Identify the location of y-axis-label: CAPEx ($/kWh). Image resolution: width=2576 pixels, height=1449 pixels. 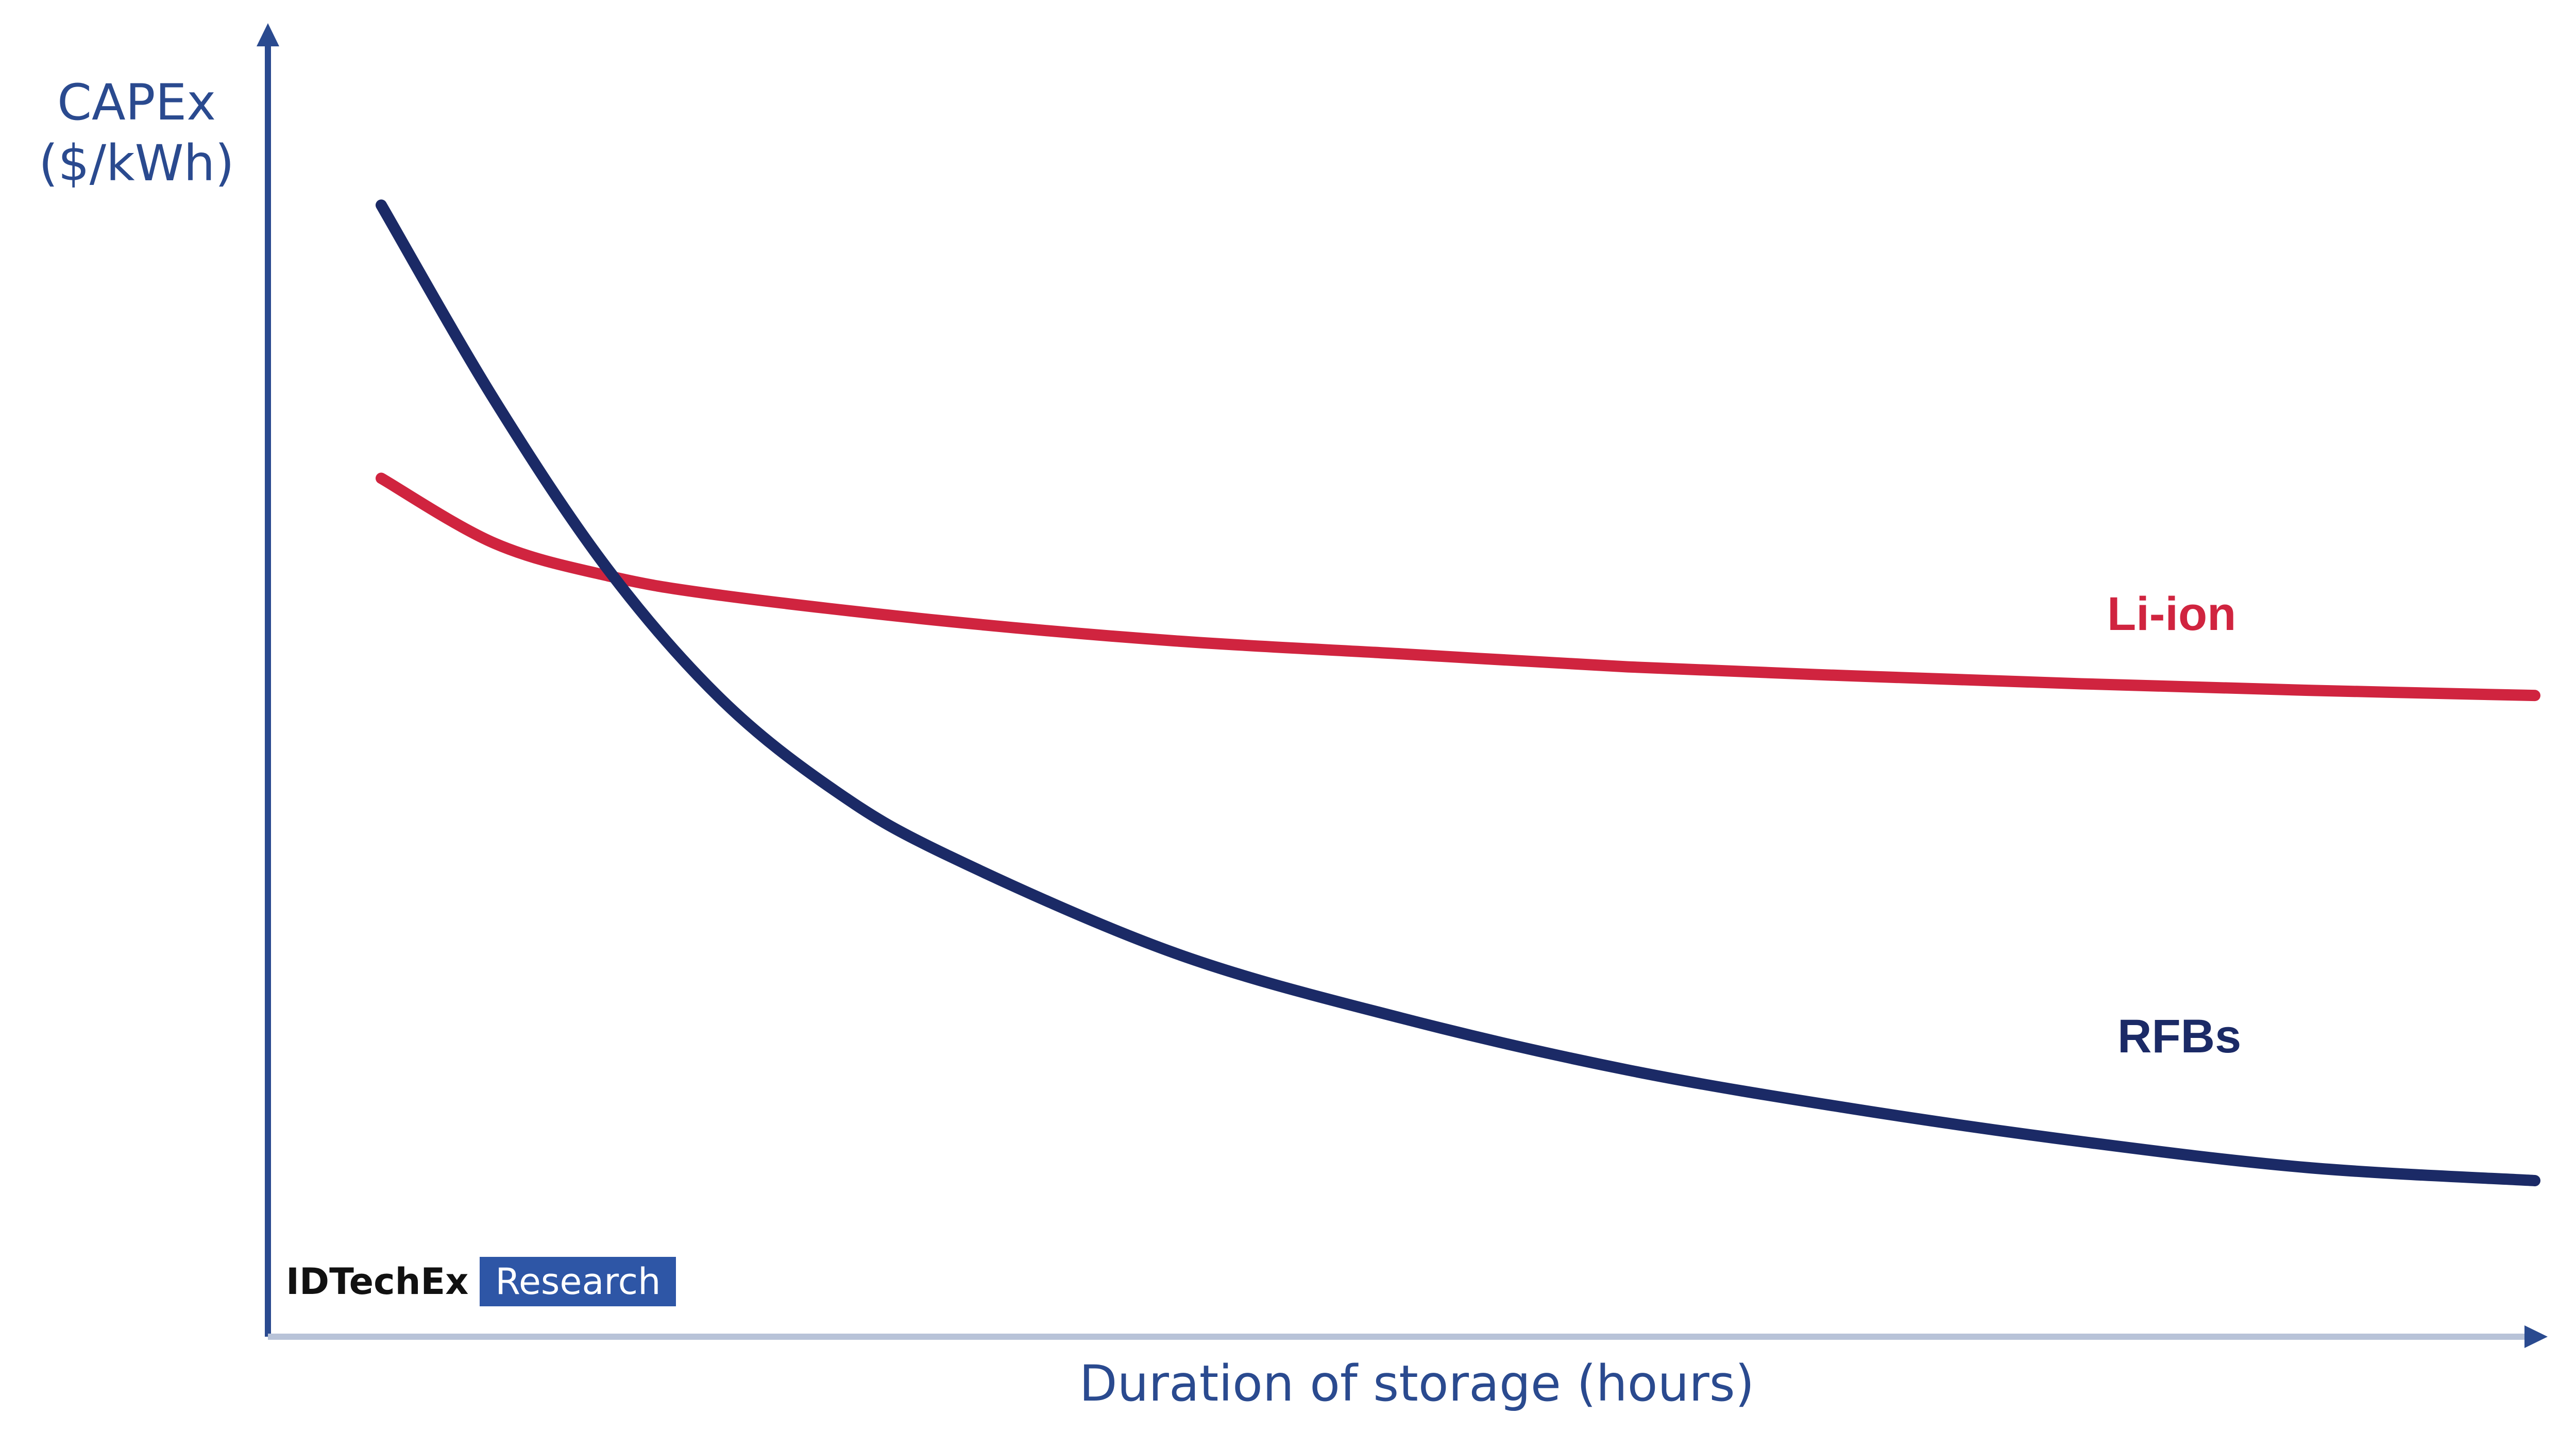
(136, 133).